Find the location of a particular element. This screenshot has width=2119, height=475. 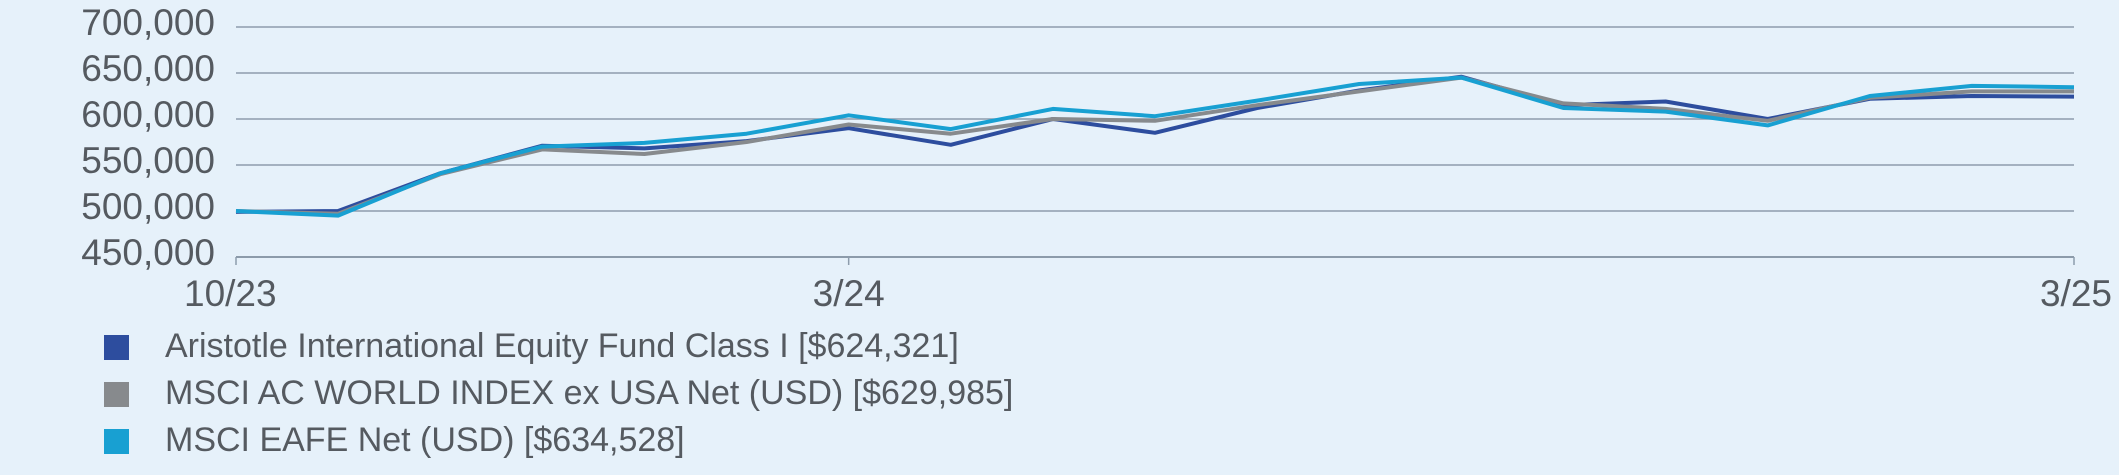

y-tick-label: 450,000 is located at coordinates (148, 252).